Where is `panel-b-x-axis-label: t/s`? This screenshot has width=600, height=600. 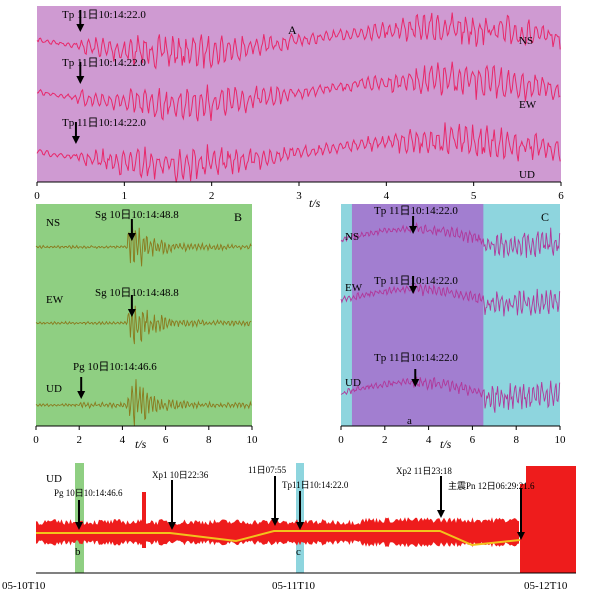
panel-b-x-axis-label: t/s is located at coordinates (141, 444).